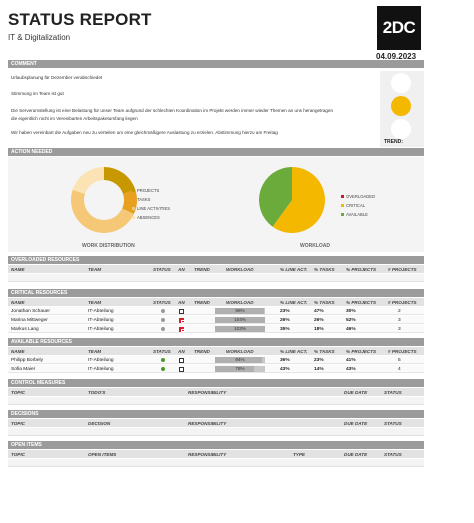 Image resolution: width=474 pixels, height=523 pixels. I want to click on cell-nproj: 3, so click(399, 329).